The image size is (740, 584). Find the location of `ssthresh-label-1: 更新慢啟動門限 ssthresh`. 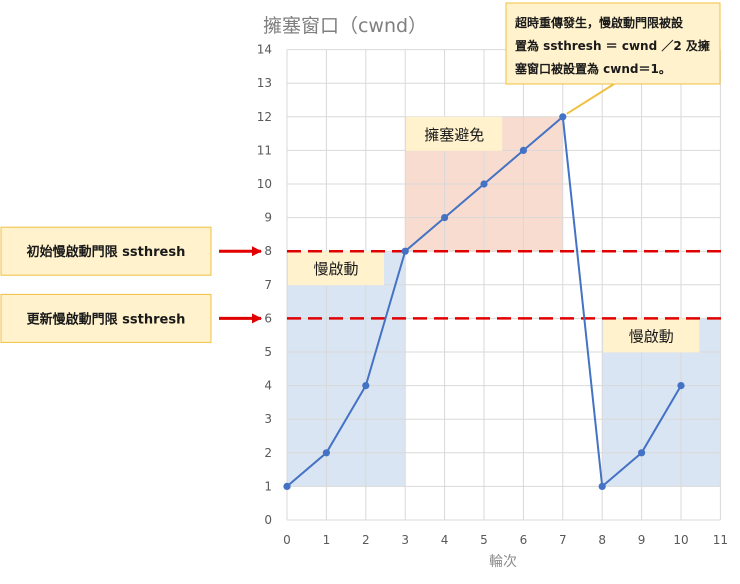

ssthresh-label-1: 更新慢啟動門限 ssthresh is located at coordinates (106, 319).